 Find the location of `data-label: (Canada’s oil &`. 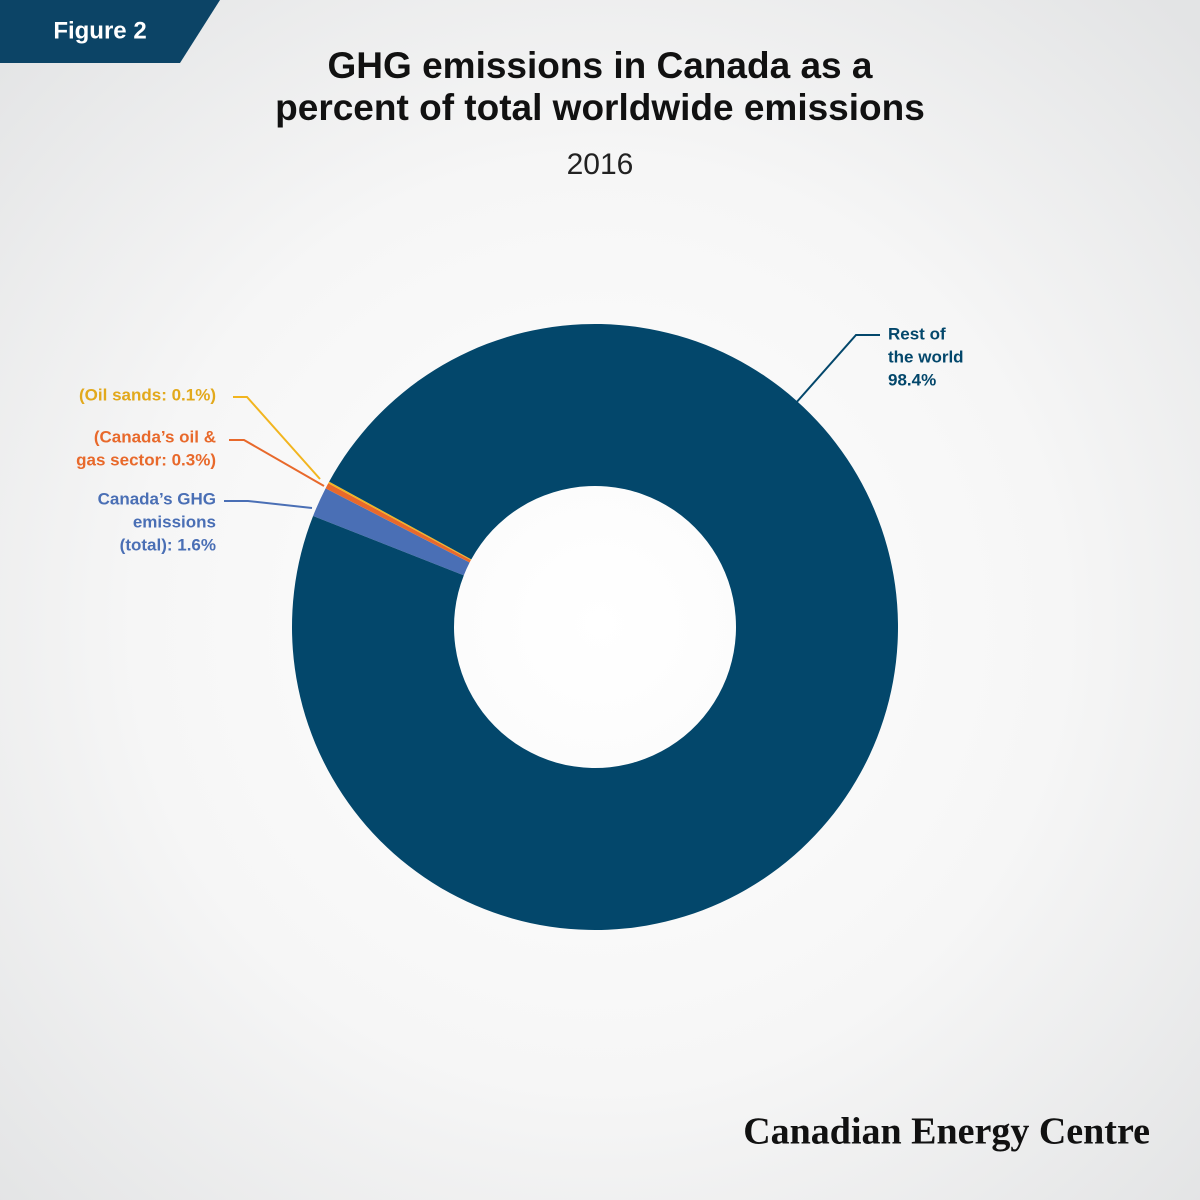

data-label: (Canada’s oil & is located at coordinates (155, 436).